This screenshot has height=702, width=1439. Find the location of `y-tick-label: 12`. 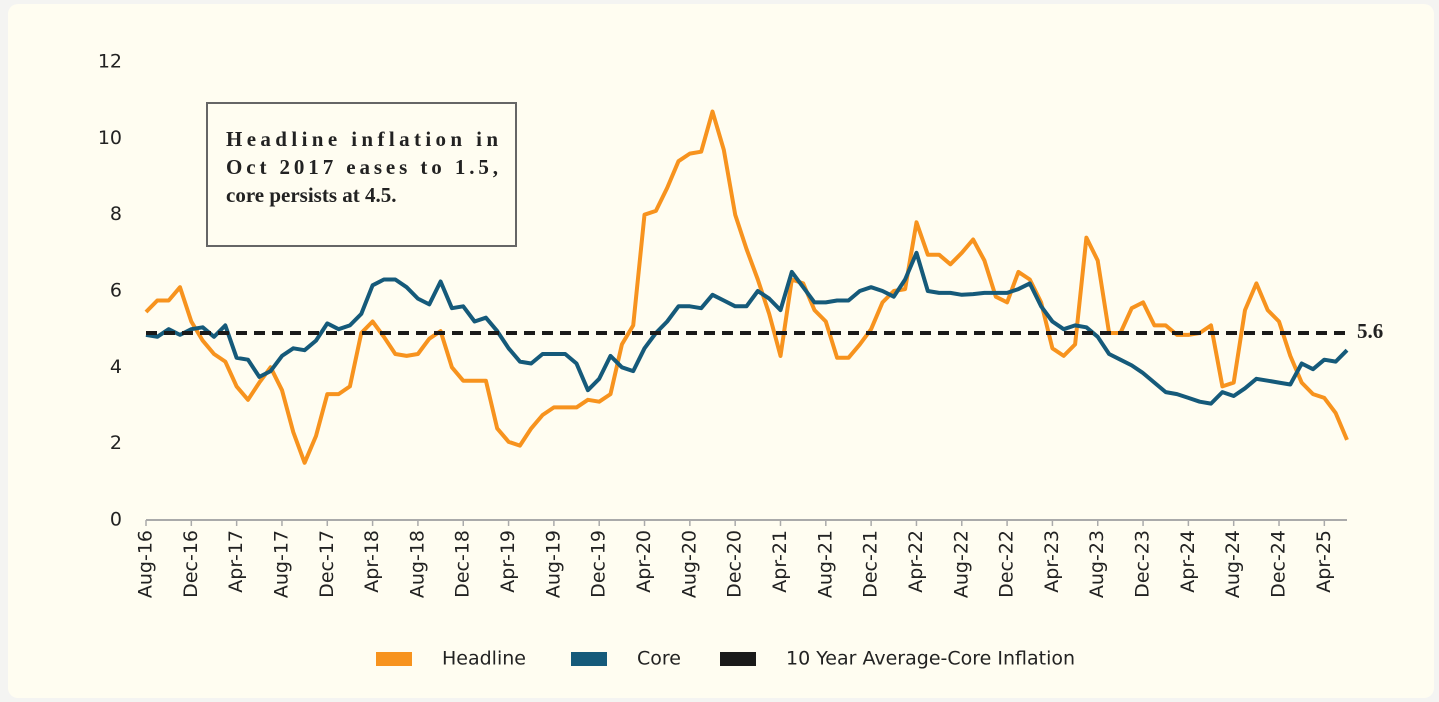

y-tick-label: 12 is located at coordinates (110, 62).